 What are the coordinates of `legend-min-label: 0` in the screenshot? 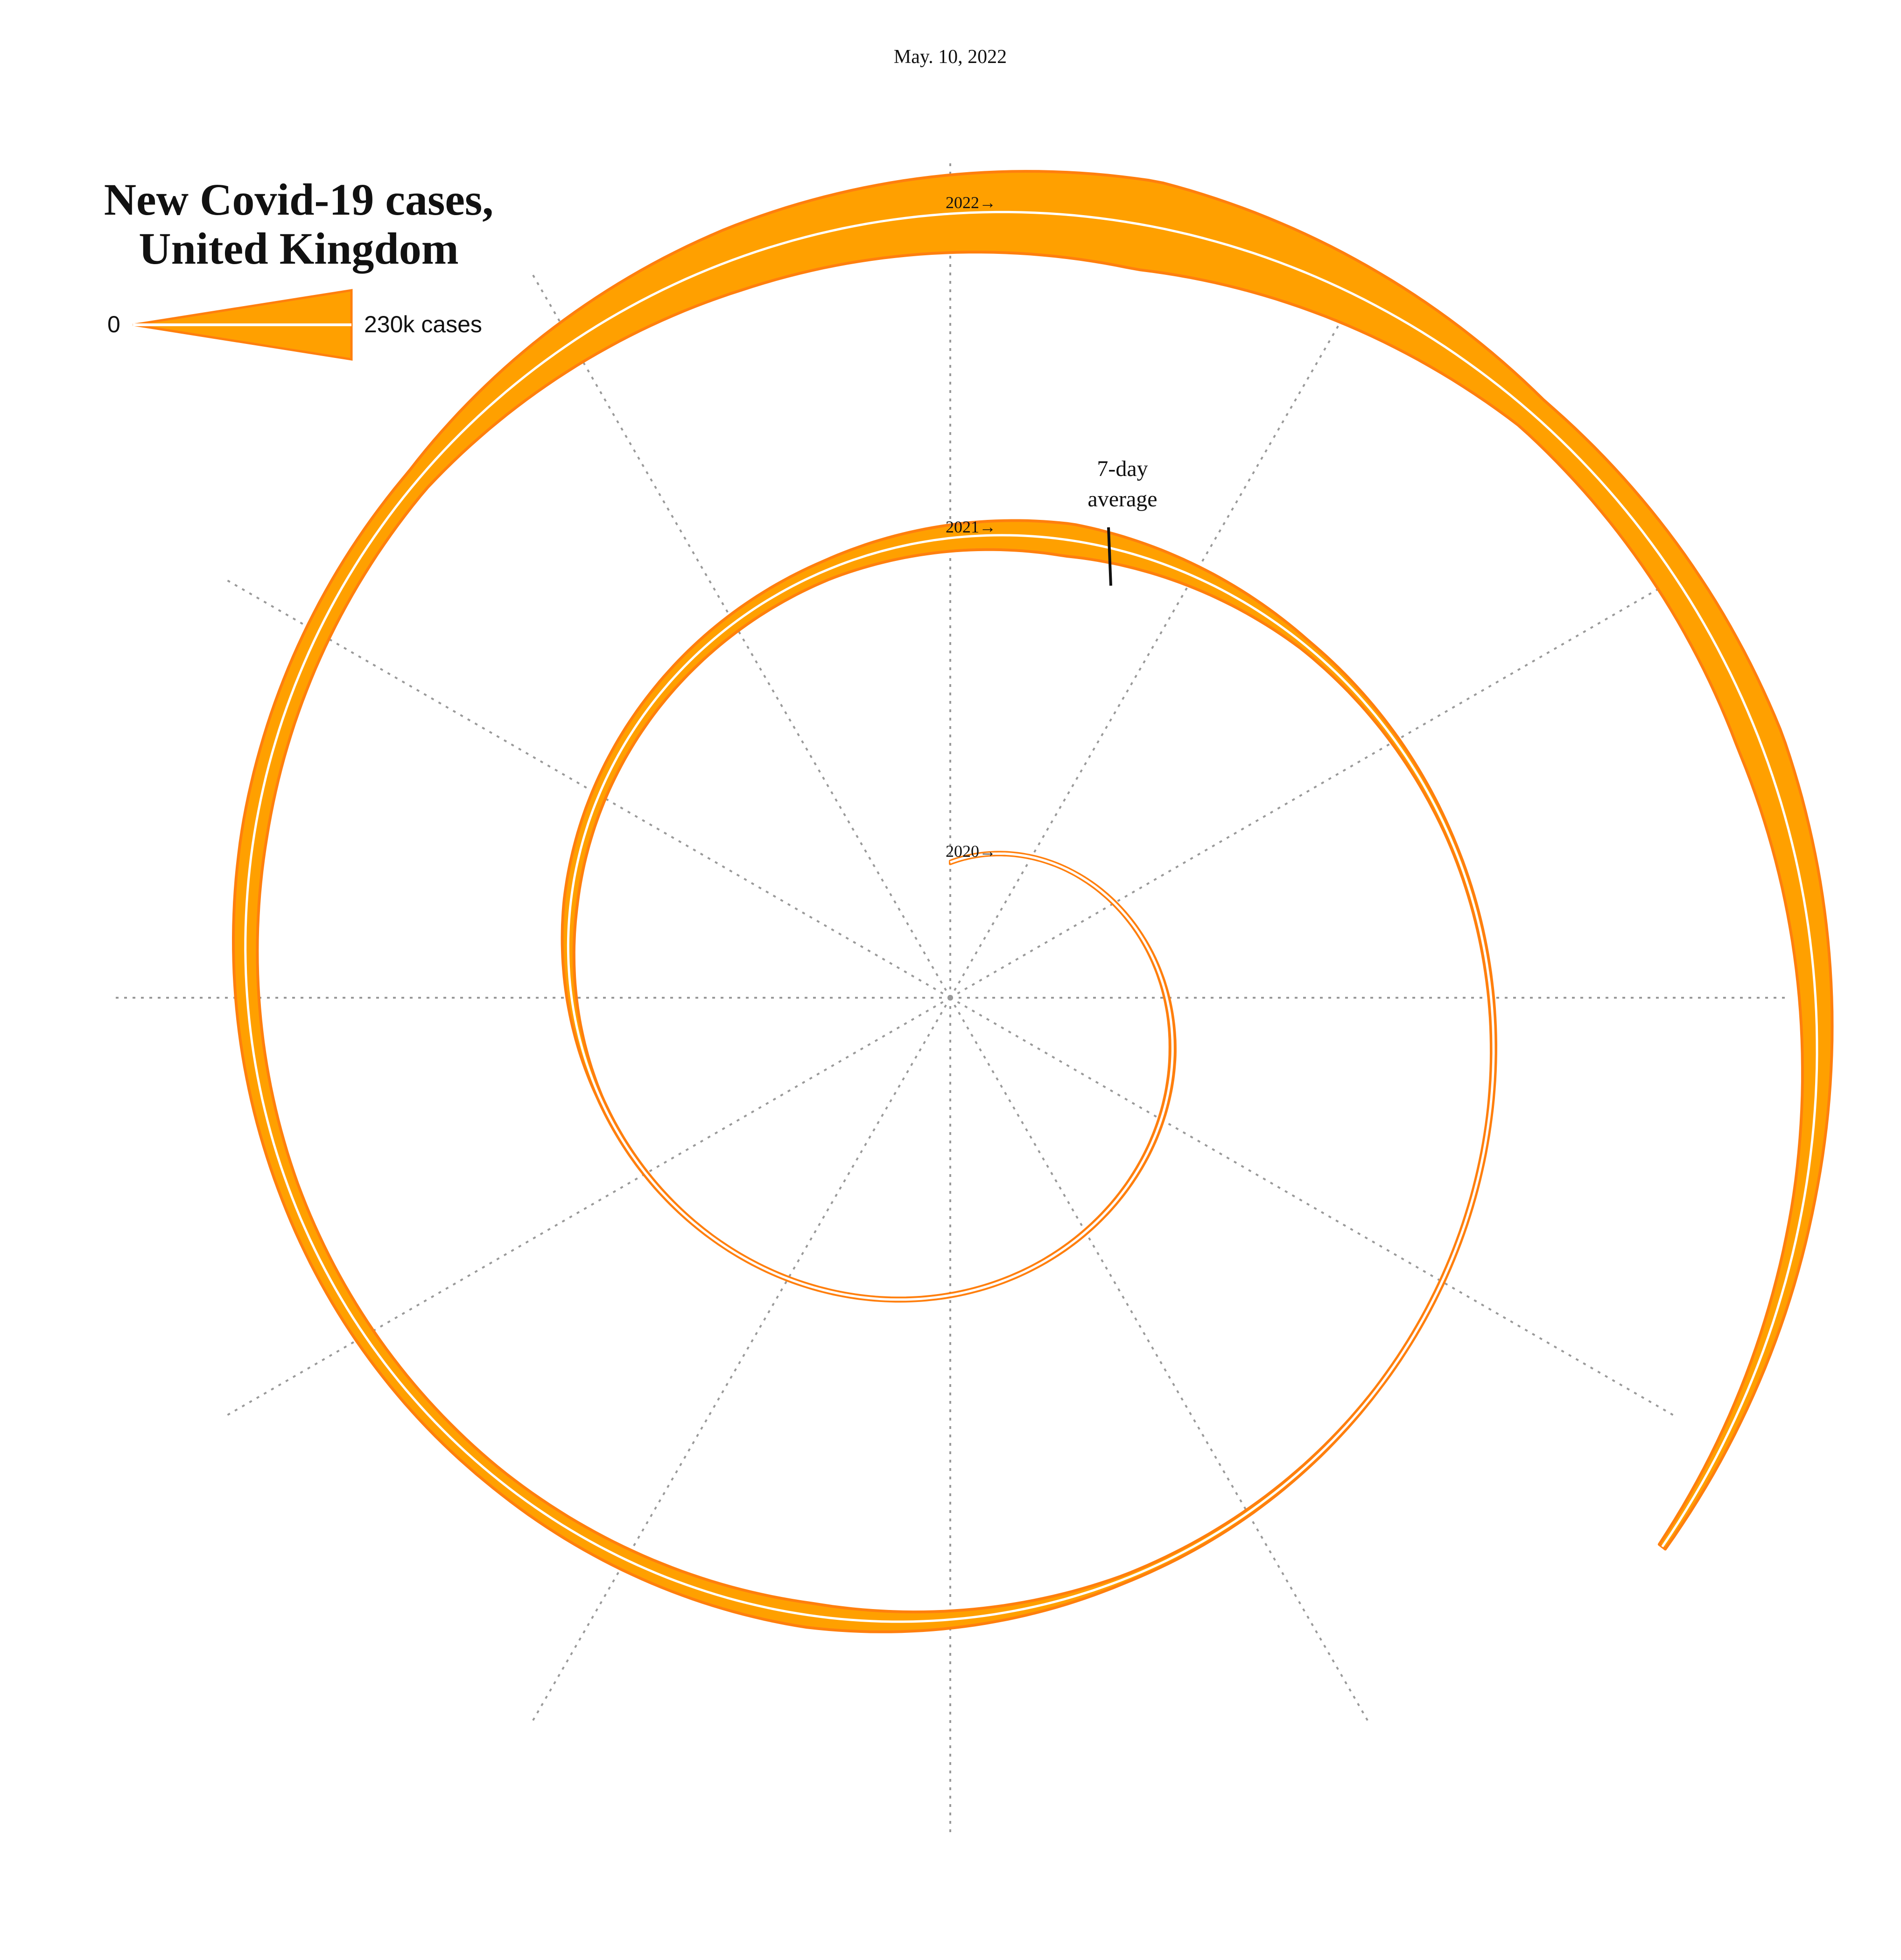 It's located at (113, 324).